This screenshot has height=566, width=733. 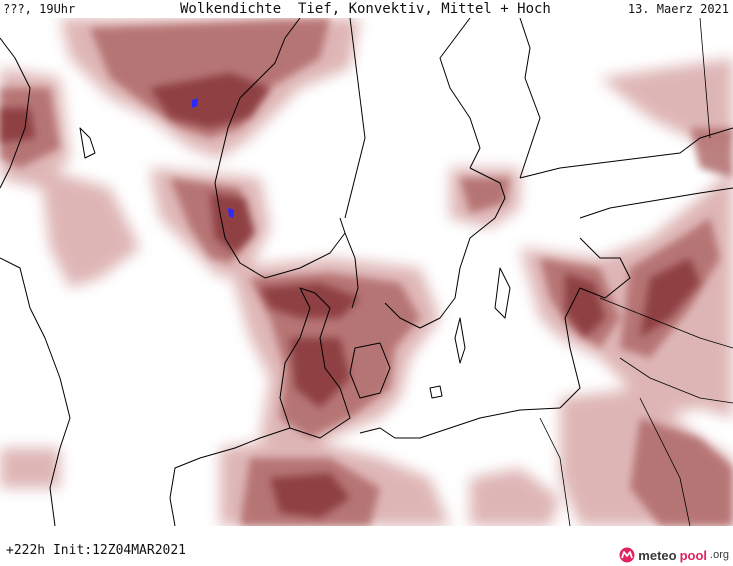 What do you see at coordinates (280, 148) in the screenshot?
I see `coast-norway` at bounding box center [280, 148].